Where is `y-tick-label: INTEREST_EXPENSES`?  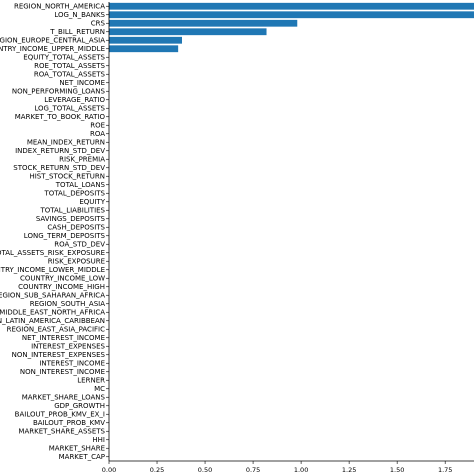 y-tick-label: INTEREST_EXPENSES is located at coordinates (68, 346).